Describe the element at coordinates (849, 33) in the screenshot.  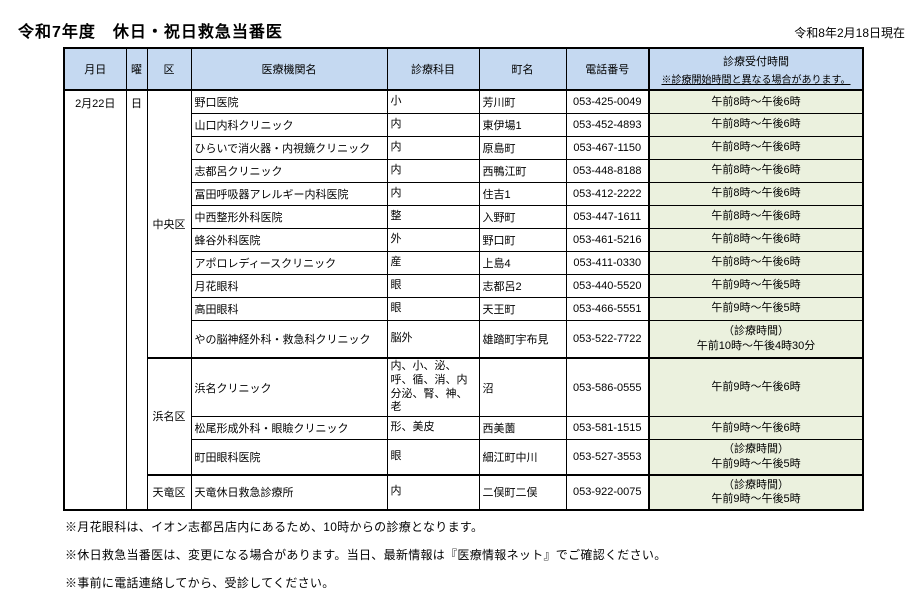
I see `as-of-date: 令和8年2月18日現在` at that location.